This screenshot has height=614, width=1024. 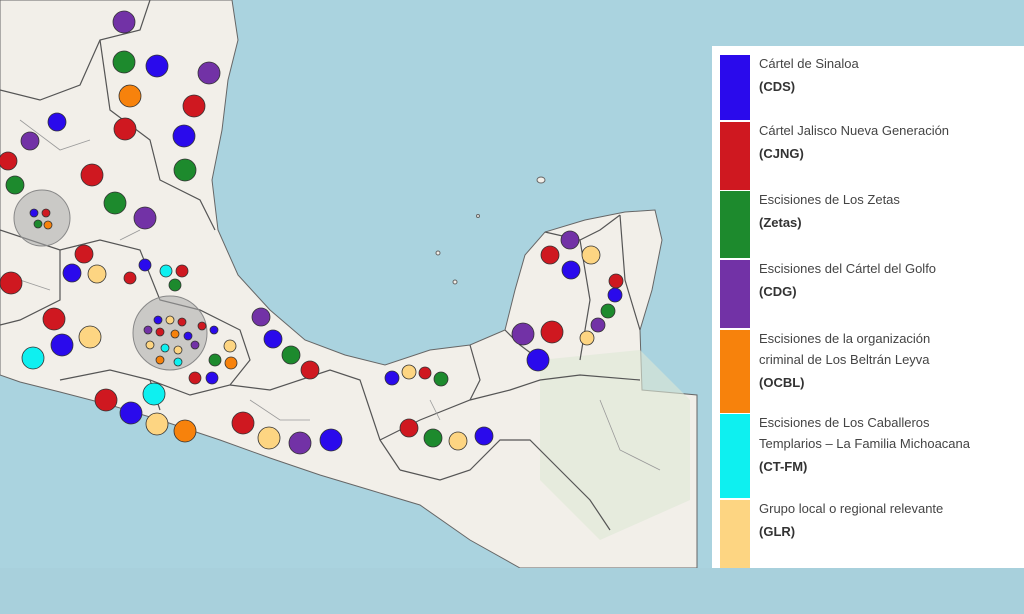 I want to click on islands, so click(x=490, y=230).